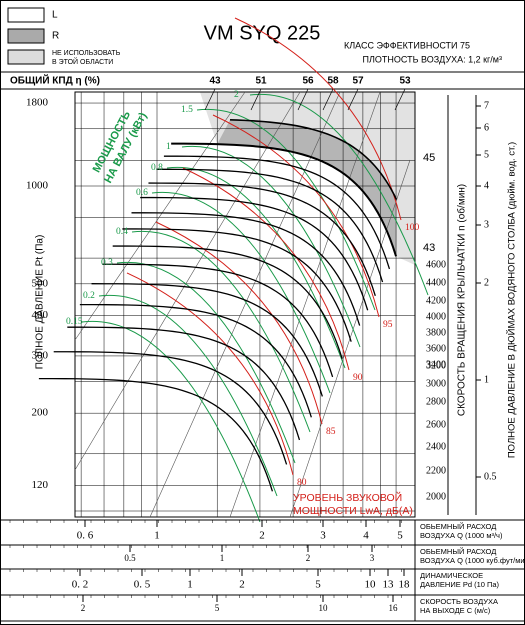  I want to click on inch-tick: 6, so click(486, 127).